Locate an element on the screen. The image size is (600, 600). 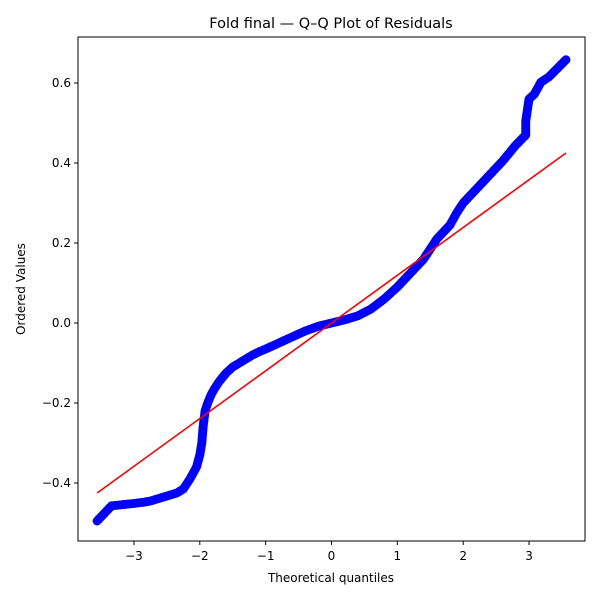
x-tick-label: −2 is located at coordinates (200, 556).